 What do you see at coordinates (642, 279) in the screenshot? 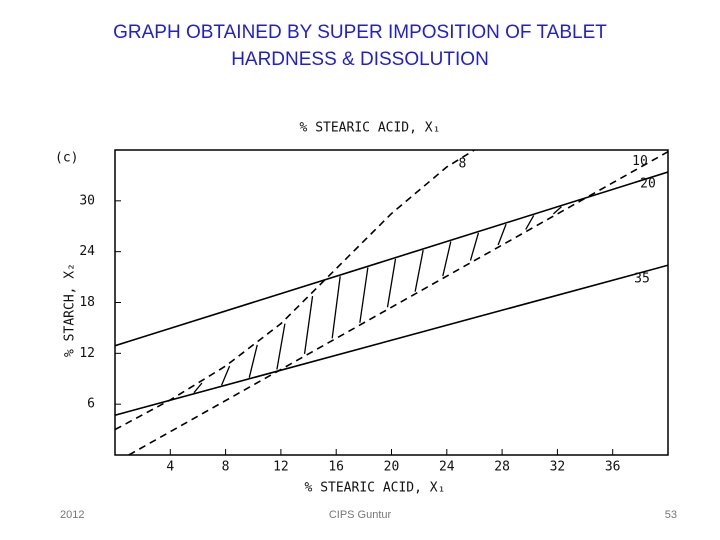
I see `series-label: 35` at bounding box center [642, 279].